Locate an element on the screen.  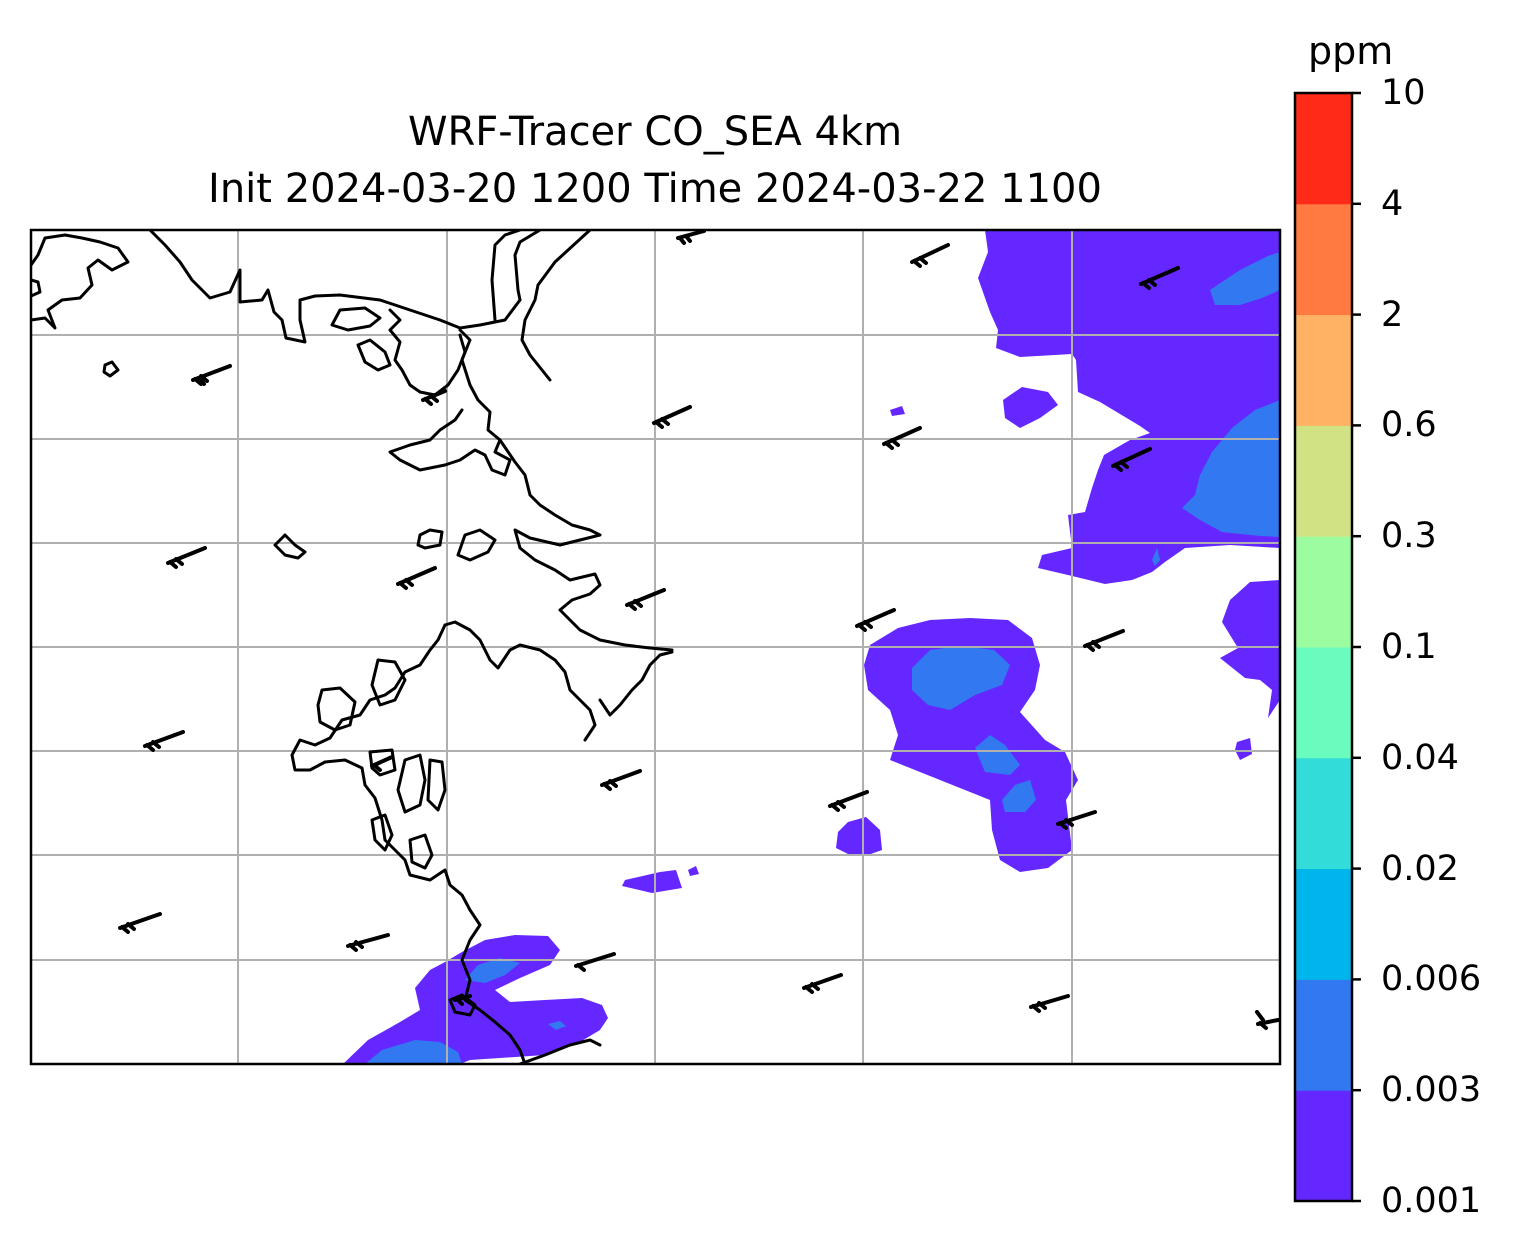
coastline-northwest-arm is located at coordinates (36, 288).